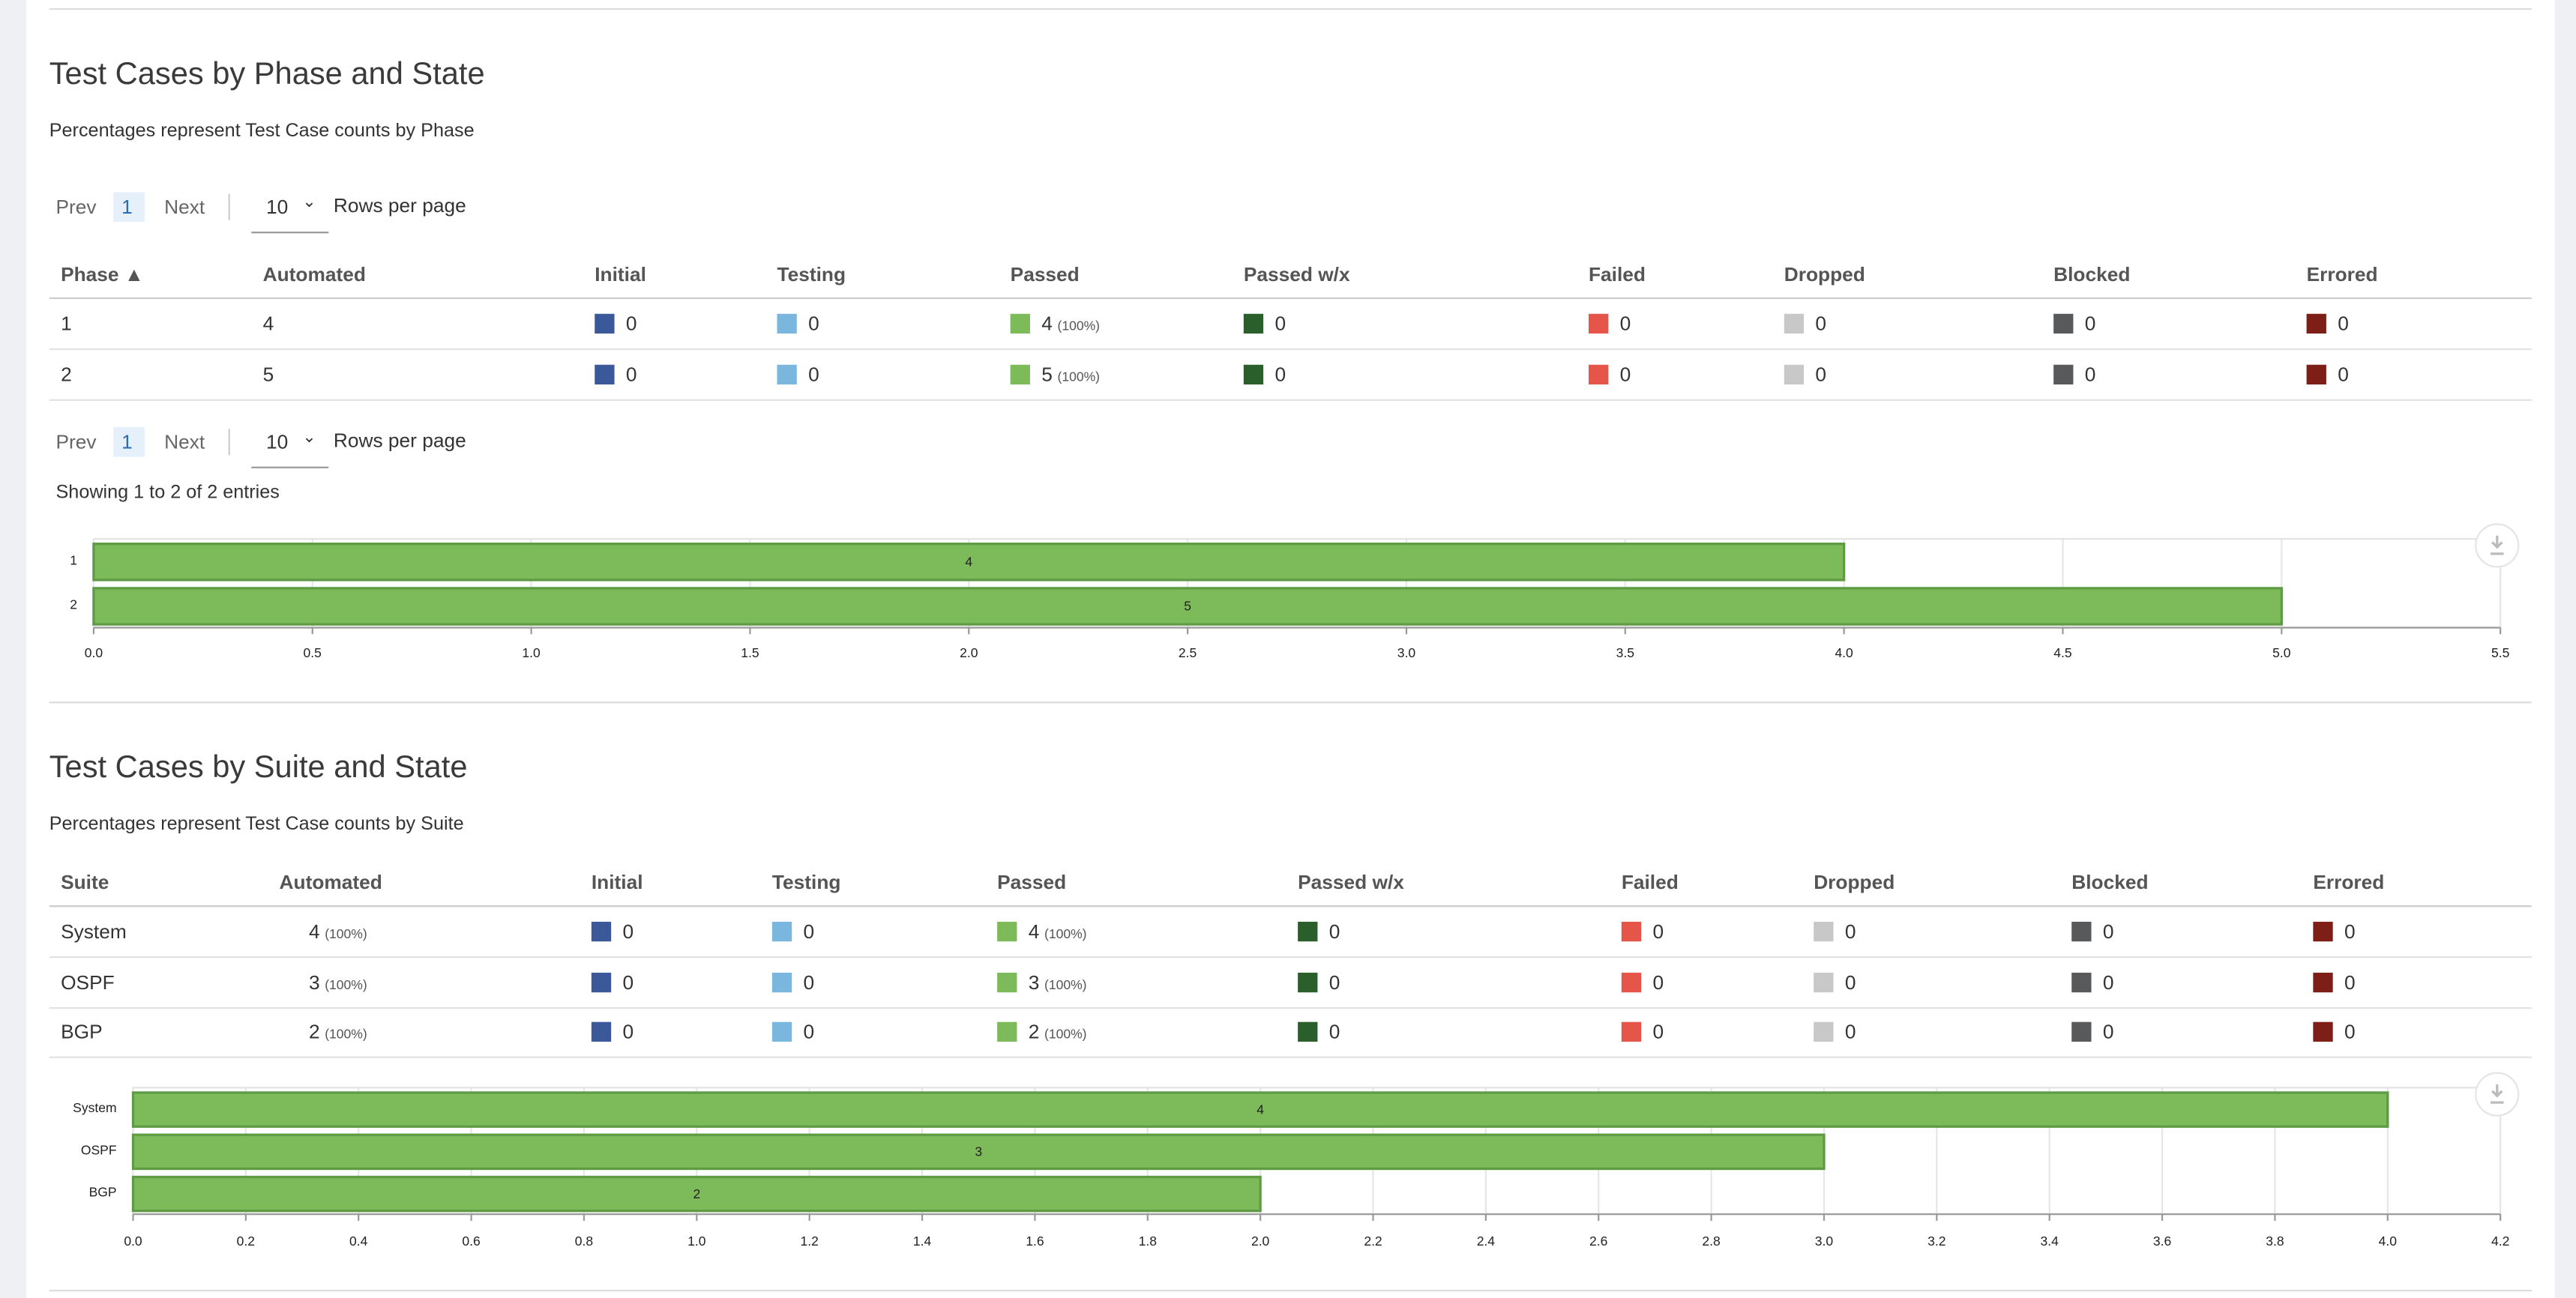  Describe the element at coordinates (358, 1241) in the screenshot. I see `x-tick-label: 0.4` at that location.